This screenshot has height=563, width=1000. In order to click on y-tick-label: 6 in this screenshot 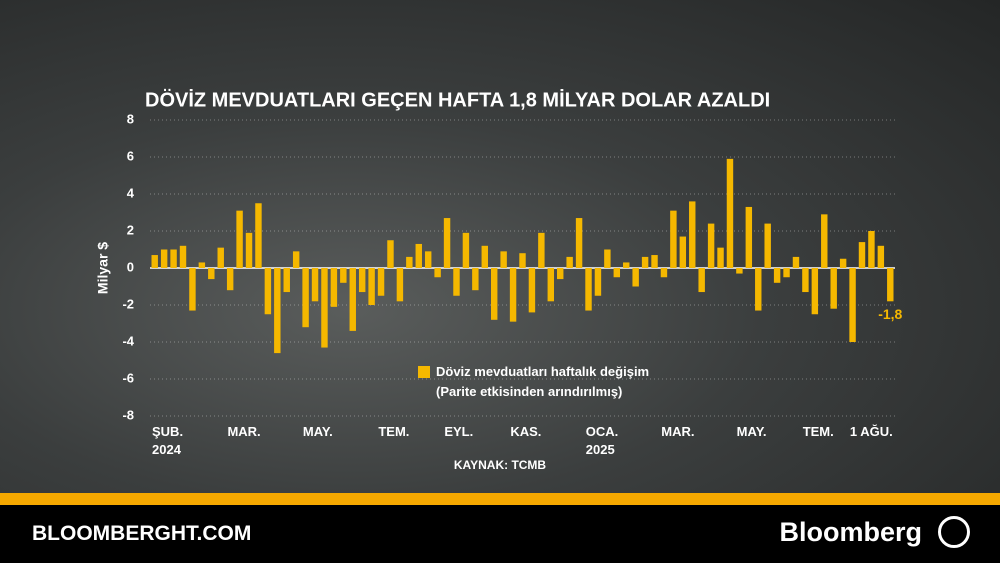, I will do `click(130, 155)`.